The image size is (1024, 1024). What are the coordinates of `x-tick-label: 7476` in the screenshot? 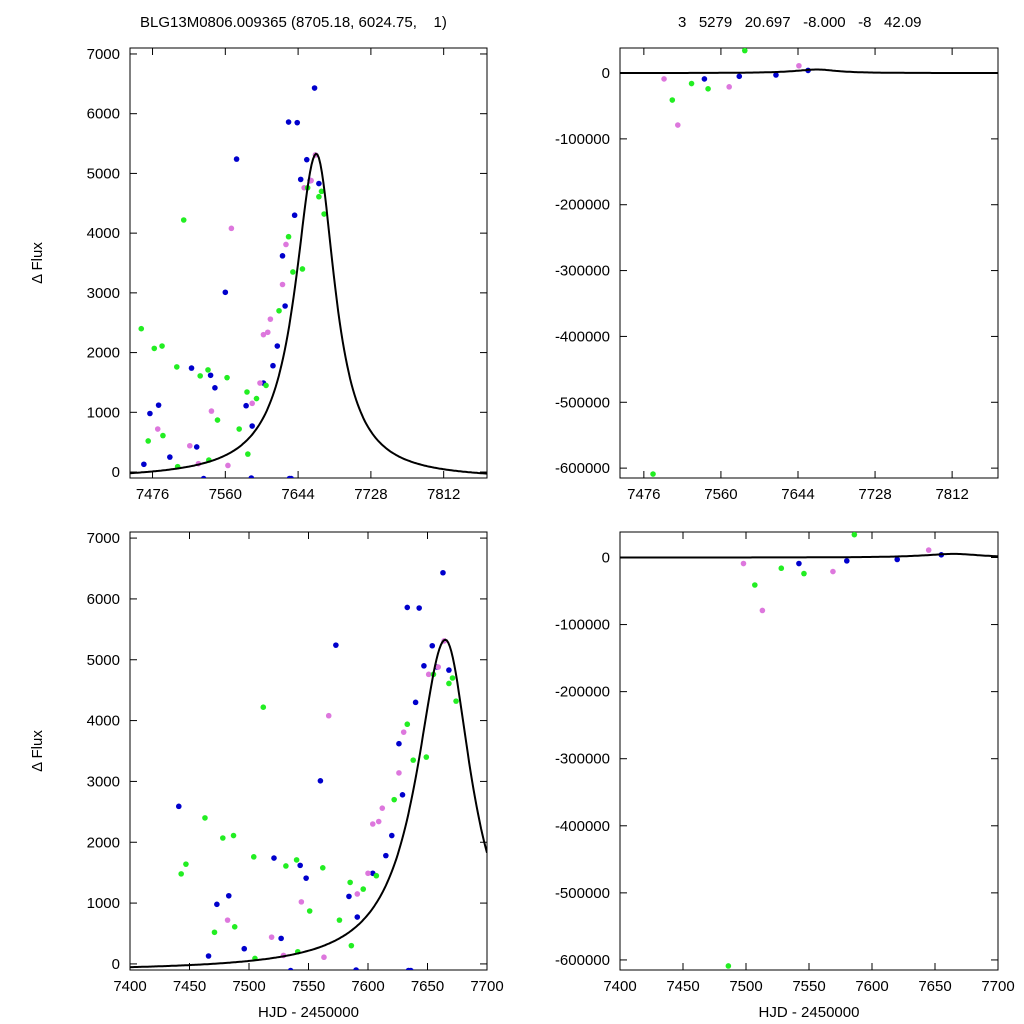 It's located at (152, 494).